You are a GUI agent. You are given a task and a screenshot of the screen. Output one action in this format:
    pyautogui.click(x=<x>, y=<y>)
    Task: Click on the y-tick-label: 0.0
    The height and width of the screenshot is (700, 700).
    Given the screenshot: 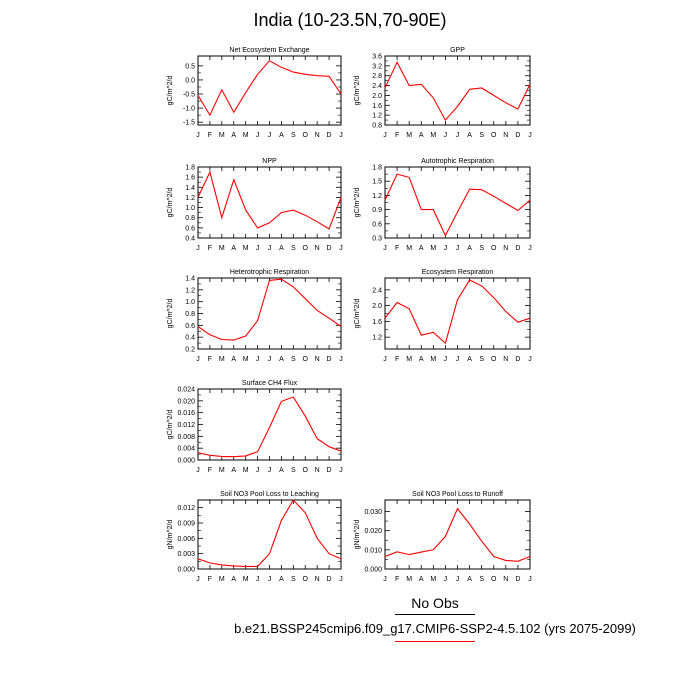 What is the action you would take?
    pyautogui.click(x=190, y=80)
    